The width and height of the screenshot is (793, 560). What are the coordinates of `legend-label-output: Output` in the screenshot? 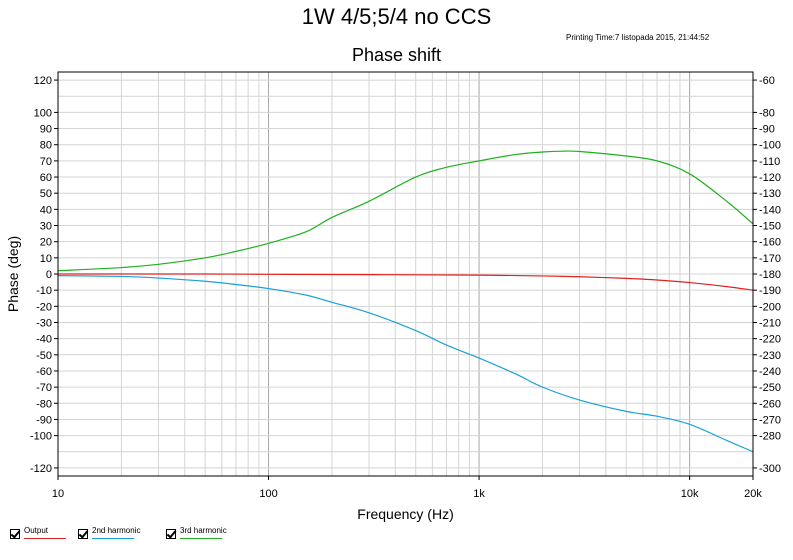 It's located at (36, 530).